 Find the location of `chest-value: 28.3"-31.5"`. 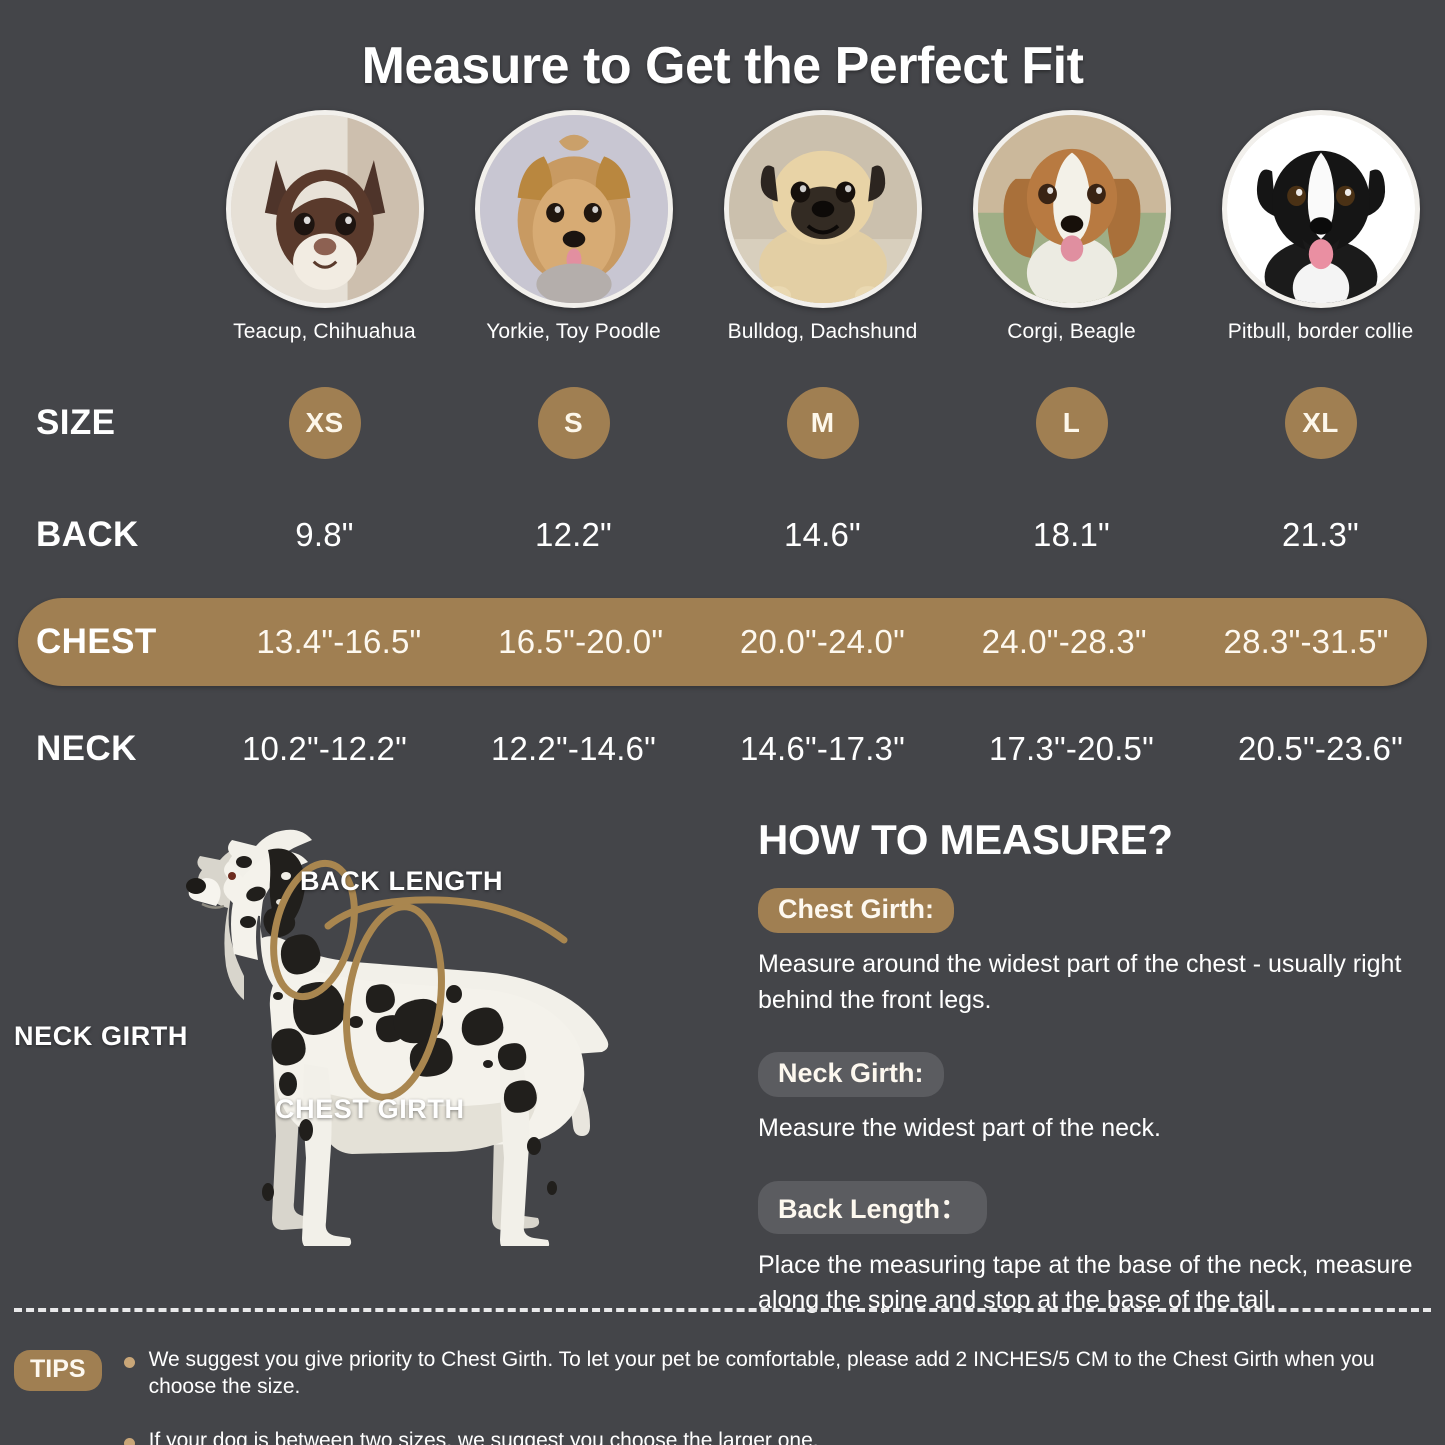

chest-value: 28.3"-31.5" is located at coordinates (1306, 641).